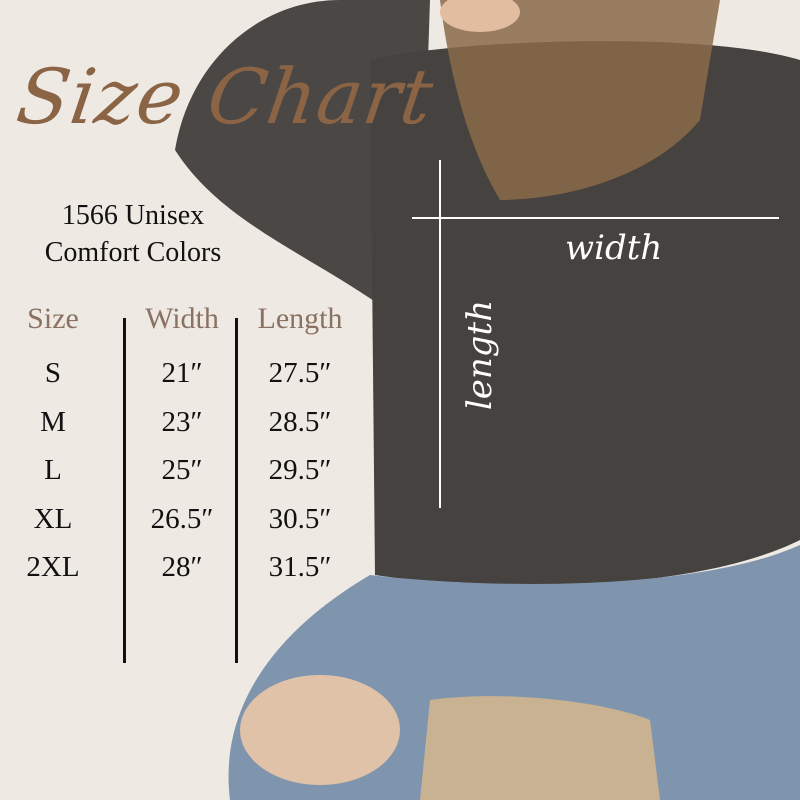 The image size is (800, 800). Describe the element at coordinates (300, 421) in the screenshot. I see `length-cell: 28.5″` at that location.